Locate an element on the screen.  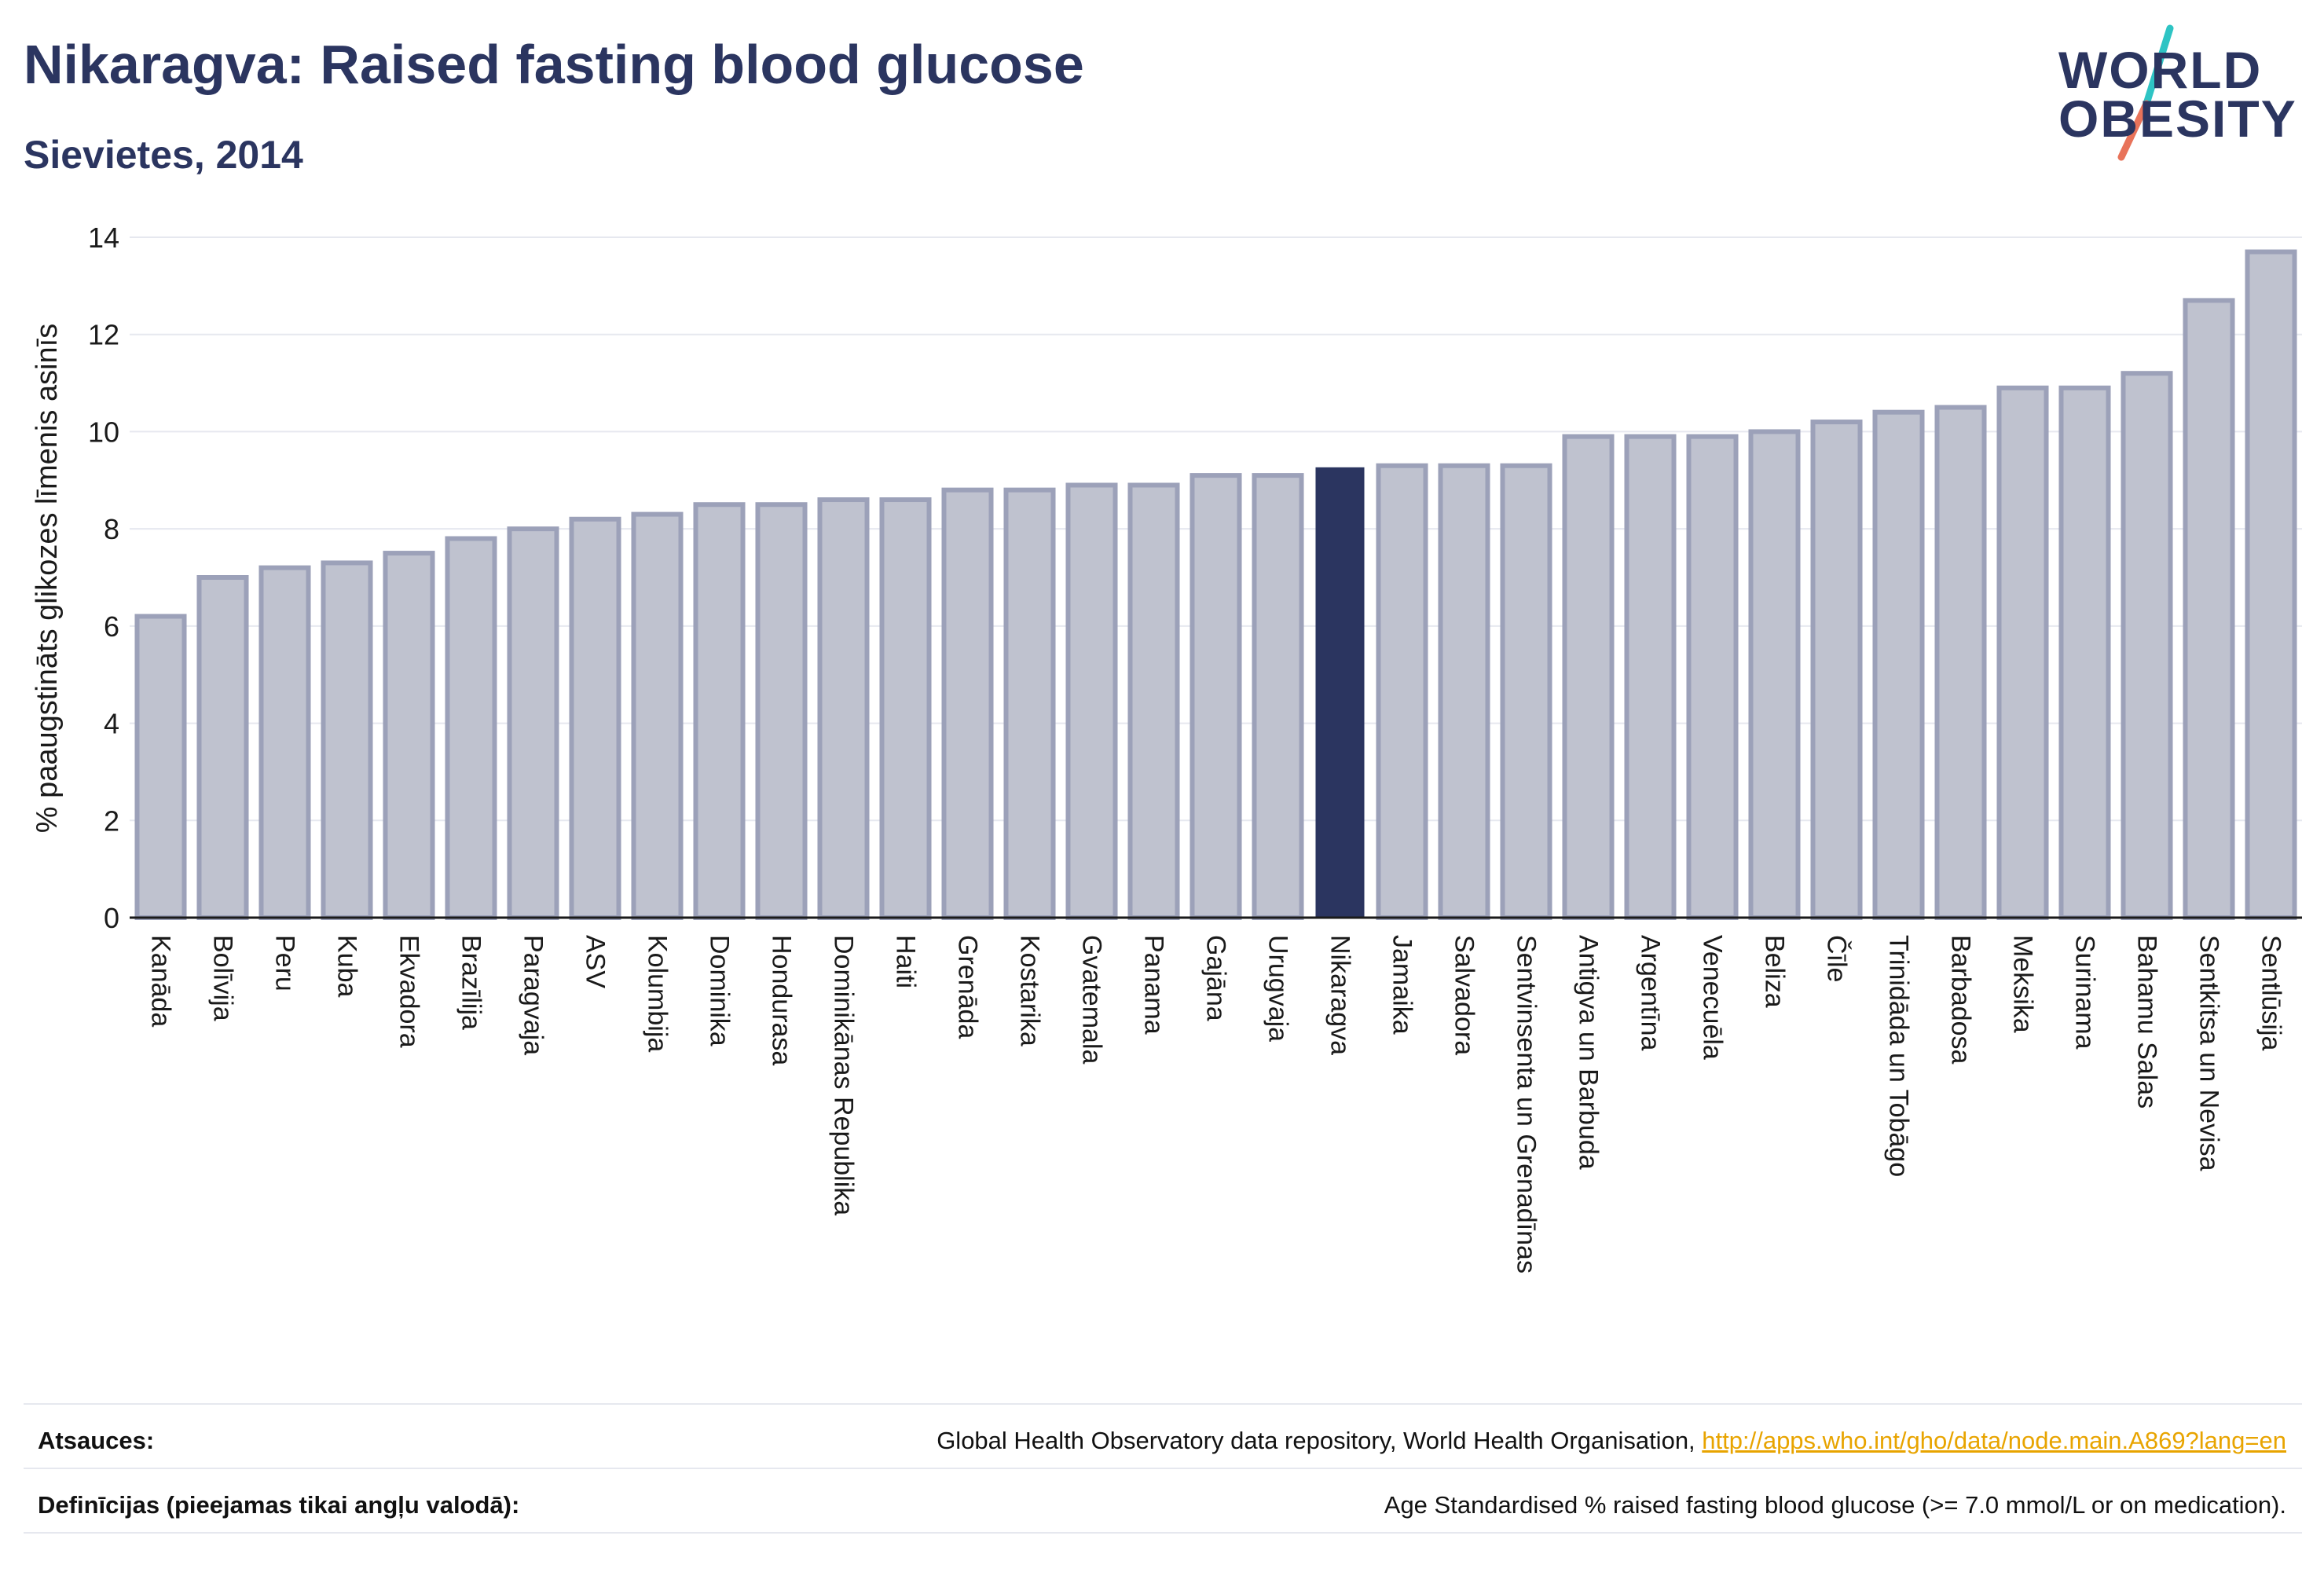
y-tick-label: 10 is located at coordinates (103, 432).